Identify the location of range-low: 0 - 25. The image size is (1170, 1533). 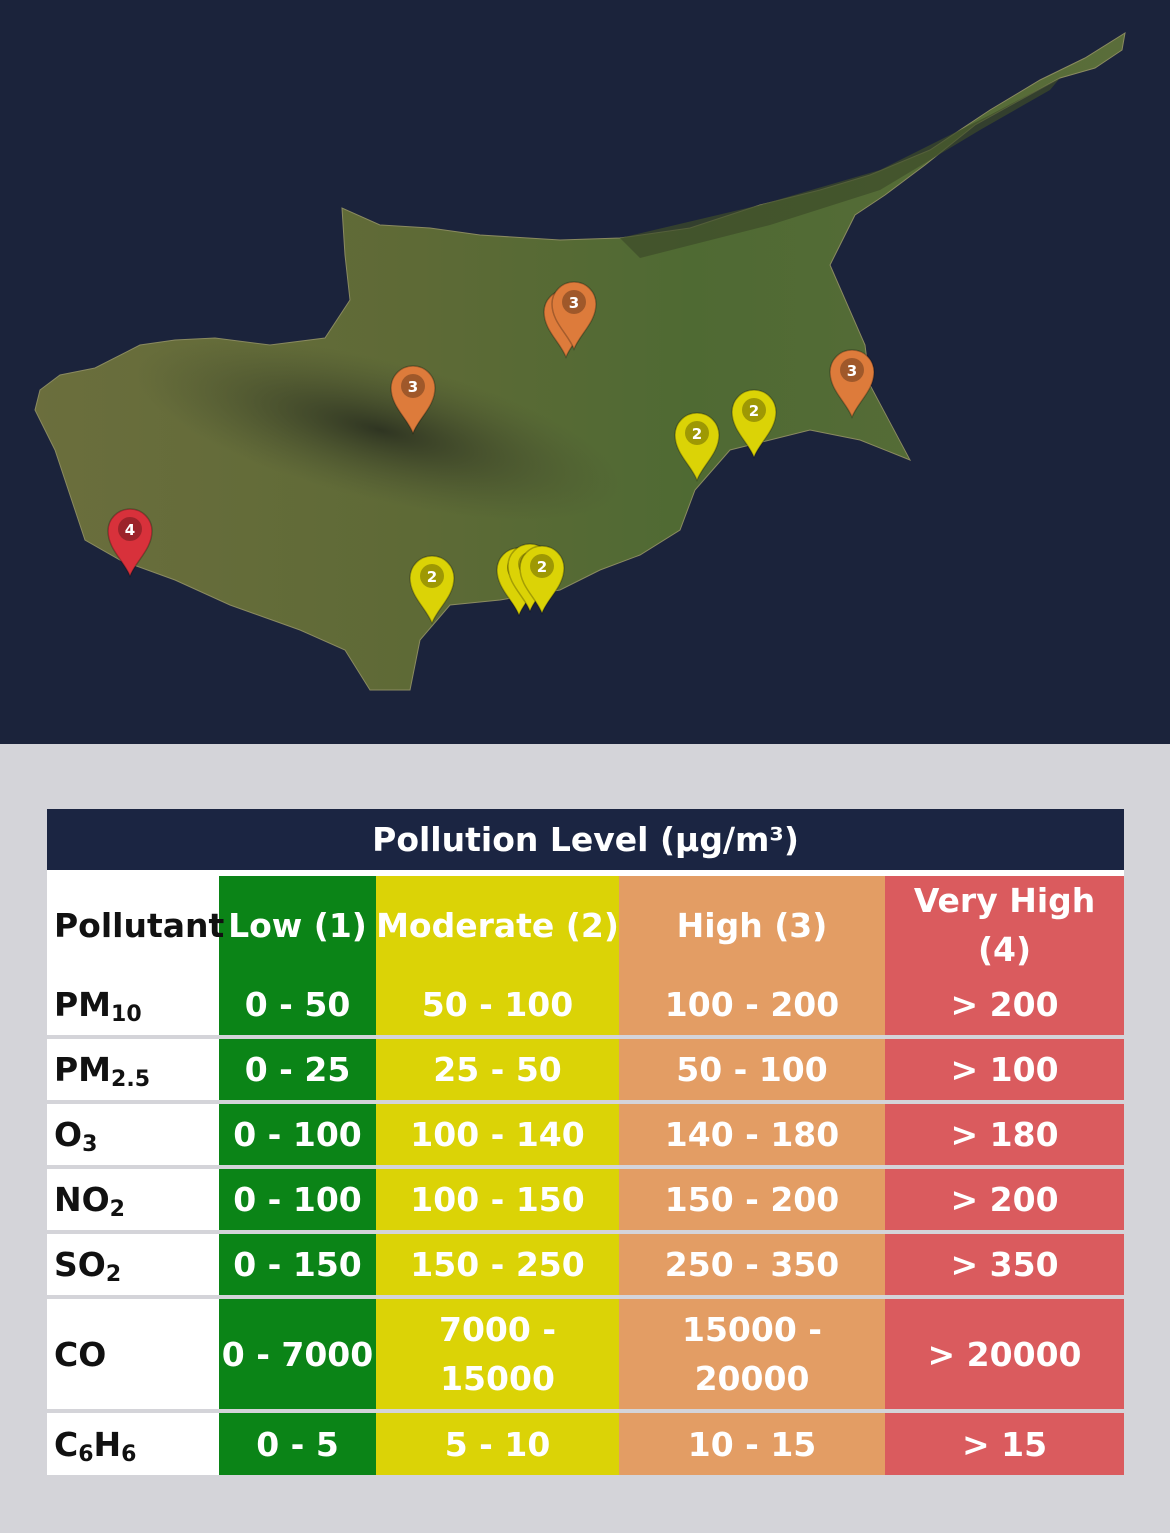
(297, 1071).